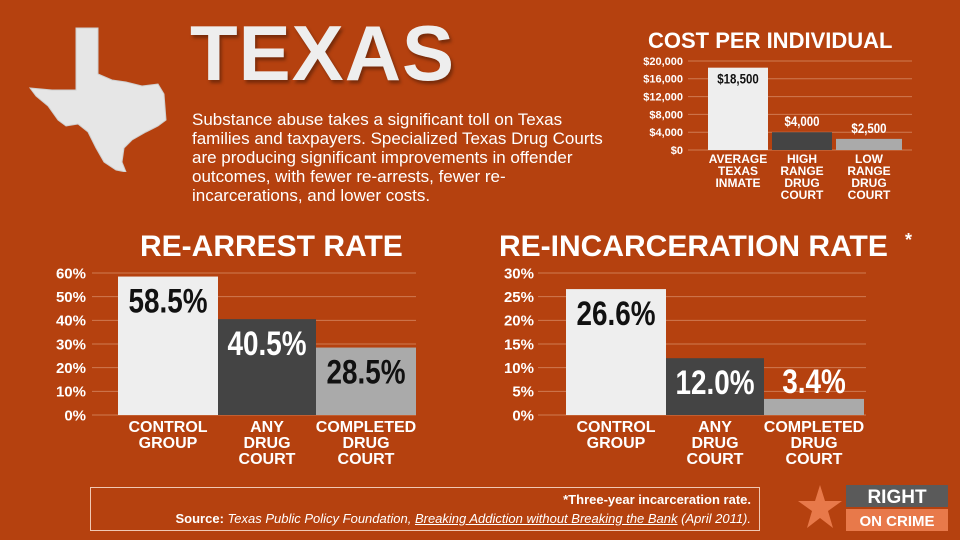 The image size is (960, 540). Describe the element at coordinates (167, 427) in the screenshot. I see `rearrest-category-label-line: CONTROL` at that location.